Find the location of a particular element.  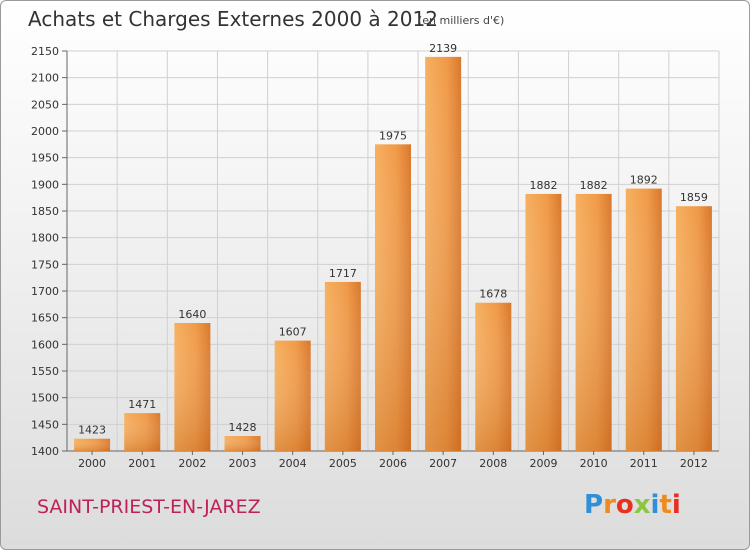

x-tick-label: 2004 is located at coordinates (293, 463).